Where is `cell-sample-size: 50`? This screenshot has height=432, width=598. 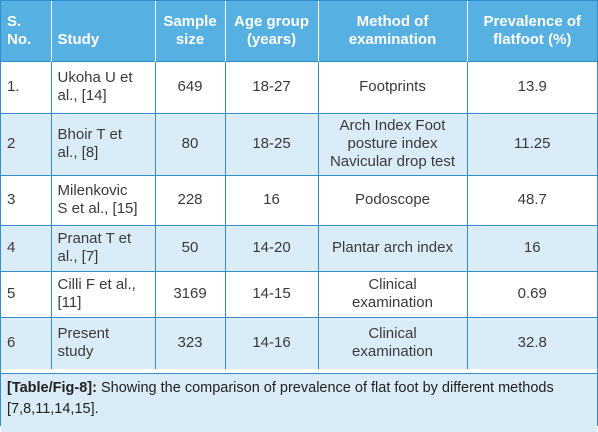 cell-sample-size: 50 is located at coordinates (190, 247).